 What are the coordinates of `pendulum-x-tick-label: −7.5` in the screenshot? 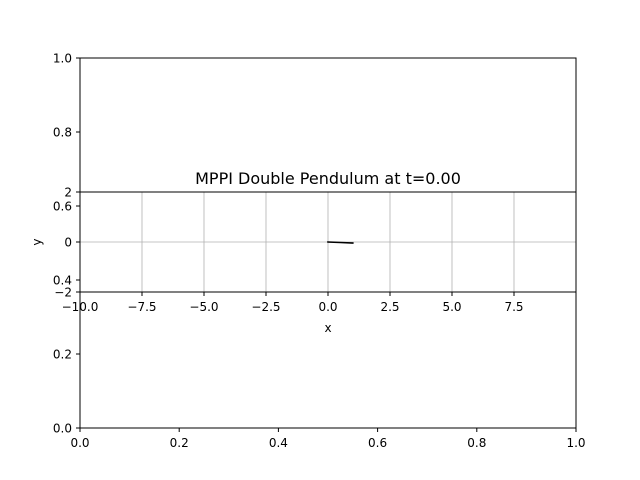 It's located at (141, 307).